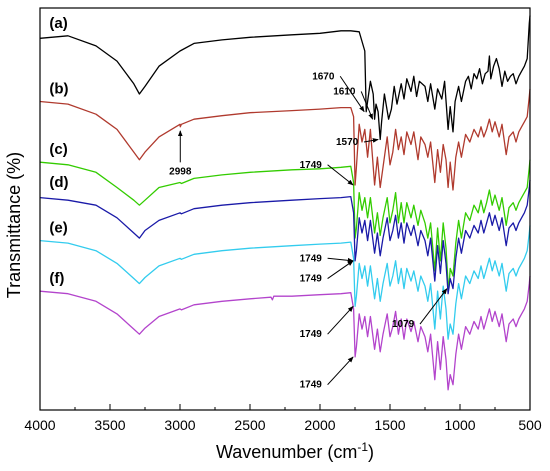  Describe the element at coordinates (344, 91) in the screenshot. I see `annotation-label: 1610` at that location.